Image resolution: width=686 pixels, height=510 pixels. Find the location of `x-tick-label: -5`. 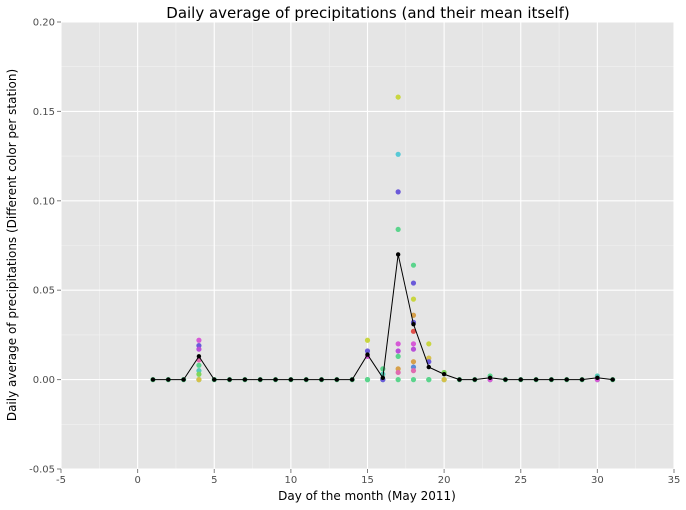

x-tick-label: -5 is located at coordinates (61, 480).